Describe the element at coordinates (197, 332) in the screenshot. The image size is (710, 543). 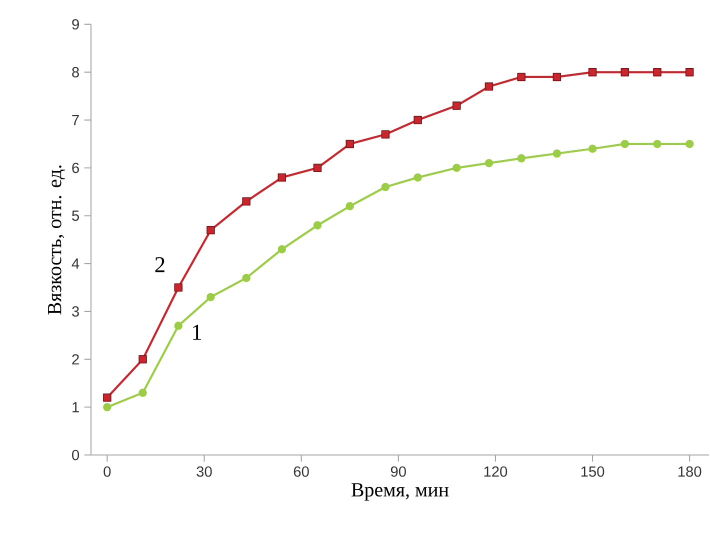
I see `series-label: 1` at that location.